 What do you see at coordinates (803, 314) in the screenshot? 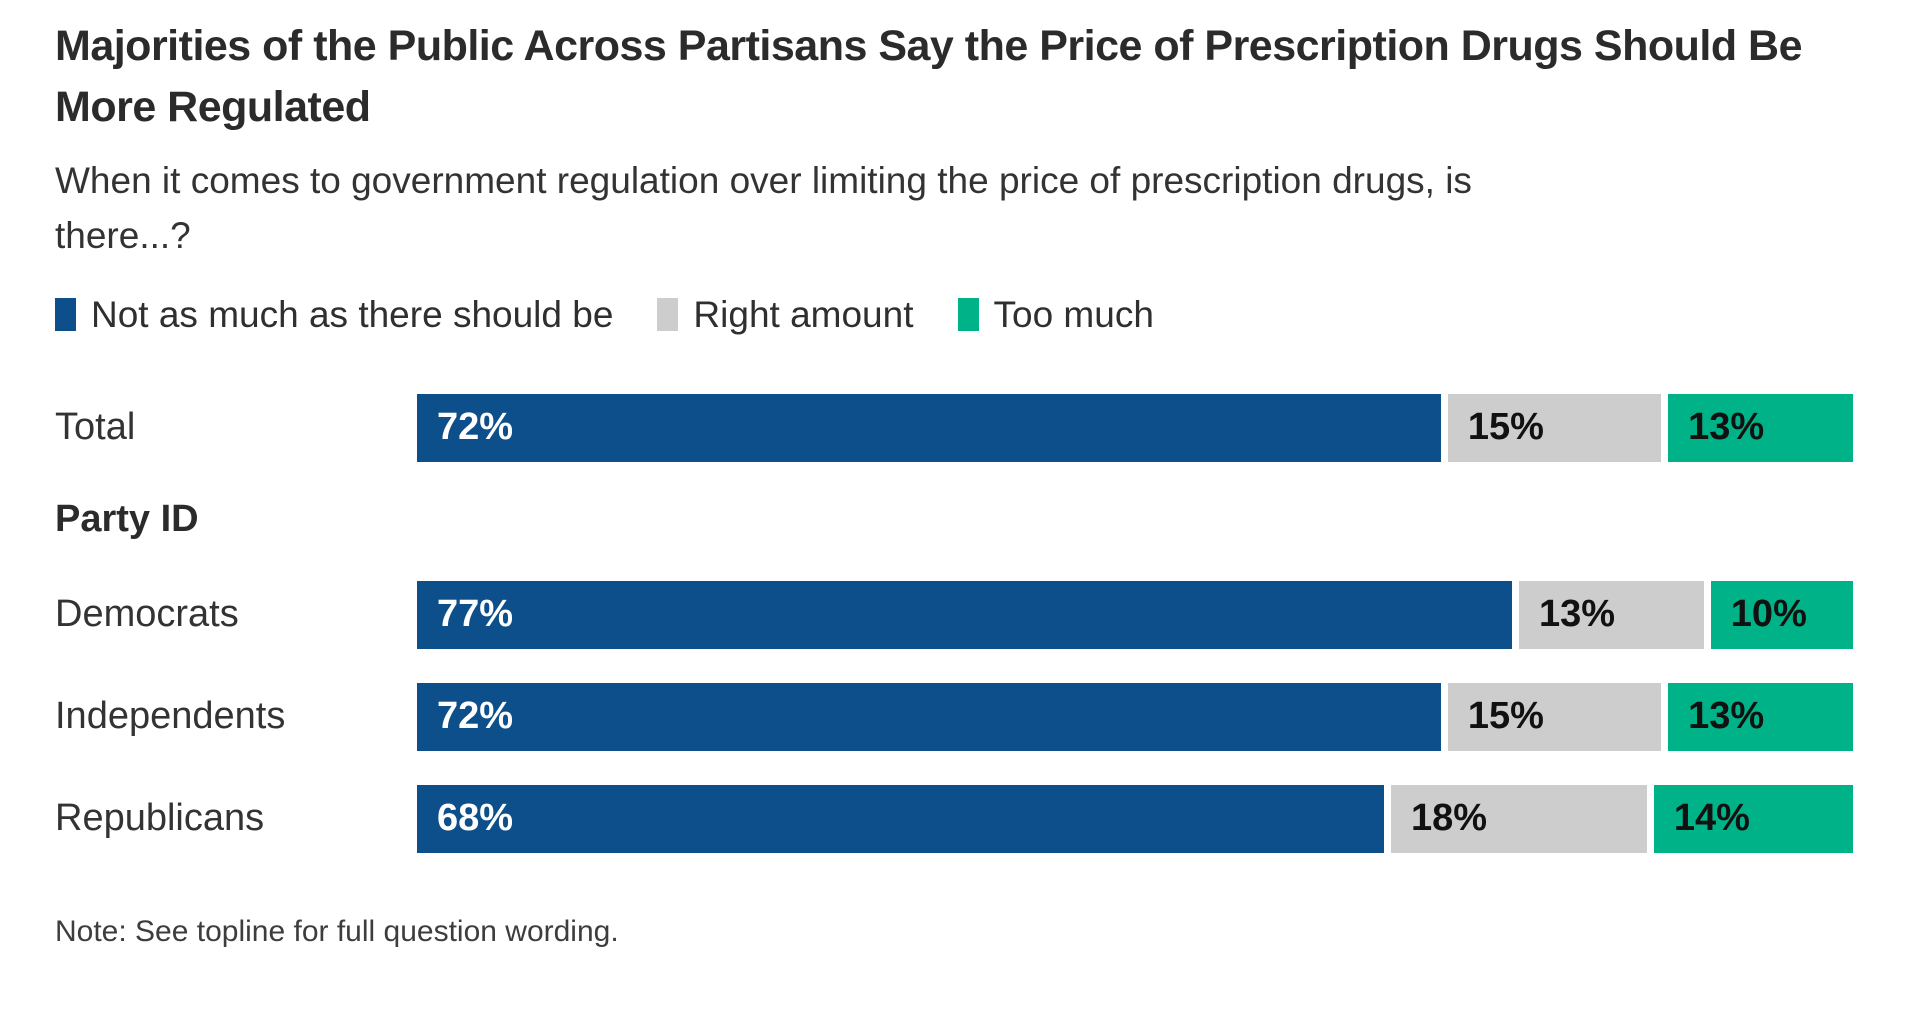
I see `legend-label: Right amount` at bounding box center [803, 314].